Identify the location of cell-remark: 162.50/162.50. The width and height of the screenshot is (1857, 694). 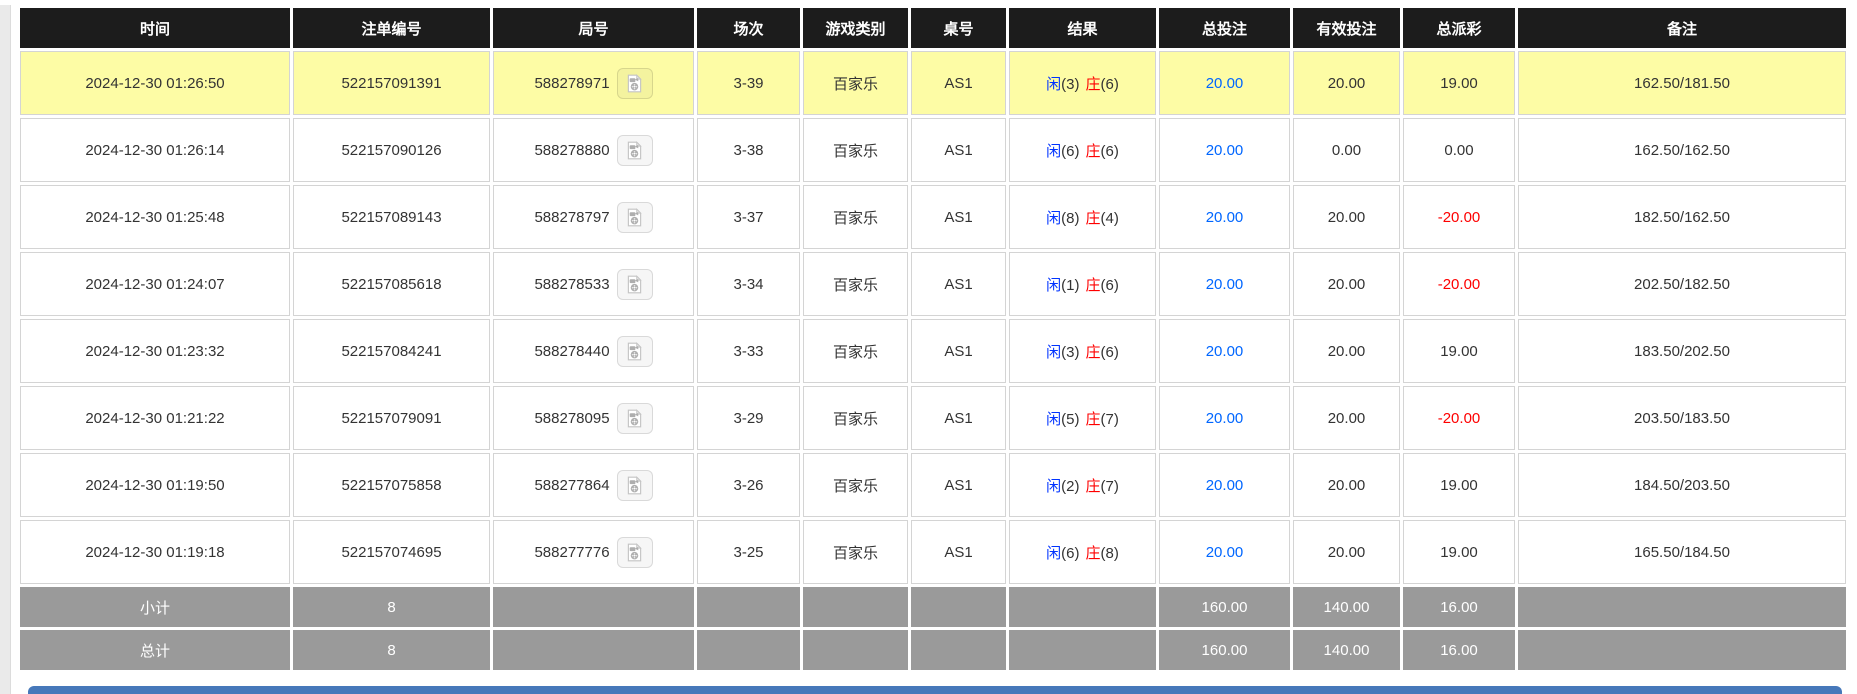
(1682, 150).